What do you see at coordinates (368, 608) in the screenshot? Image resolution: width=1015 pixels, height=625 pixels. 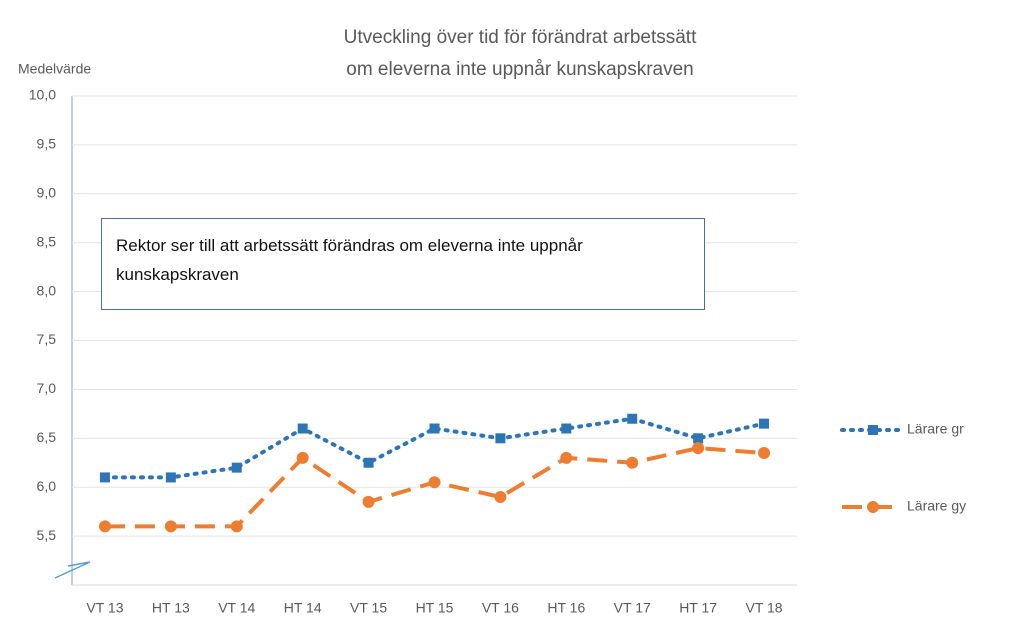 I see `x-tick-label: VT 15` at bounding box center [368, 608].